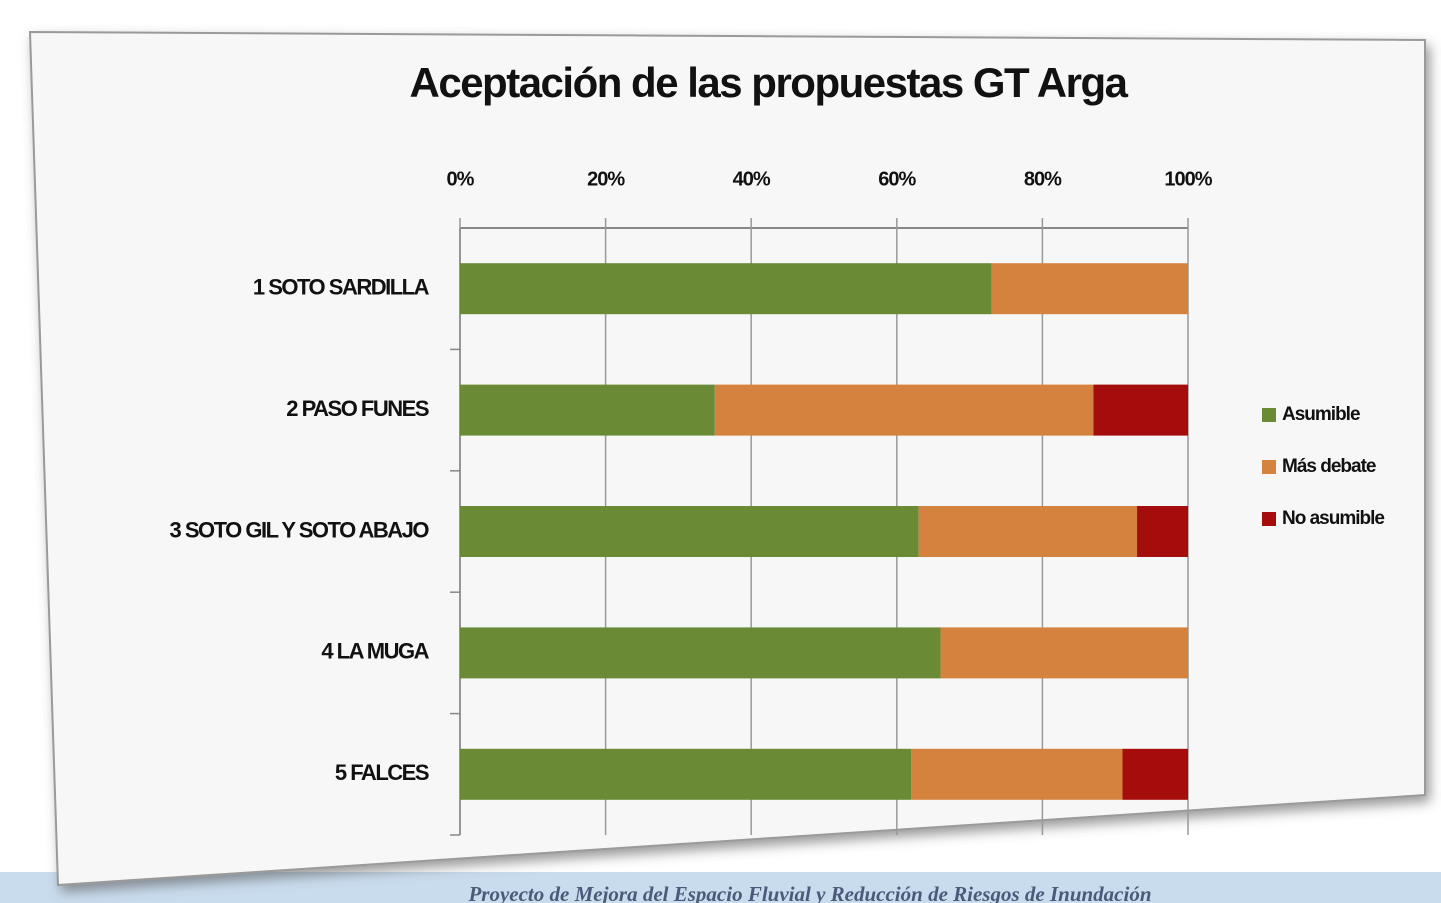 This screenshot has height=903, width=1441. Describe the element at coordinates (1188, 179) in the screenshot. I see `x-tick-label: 100%` at that location.